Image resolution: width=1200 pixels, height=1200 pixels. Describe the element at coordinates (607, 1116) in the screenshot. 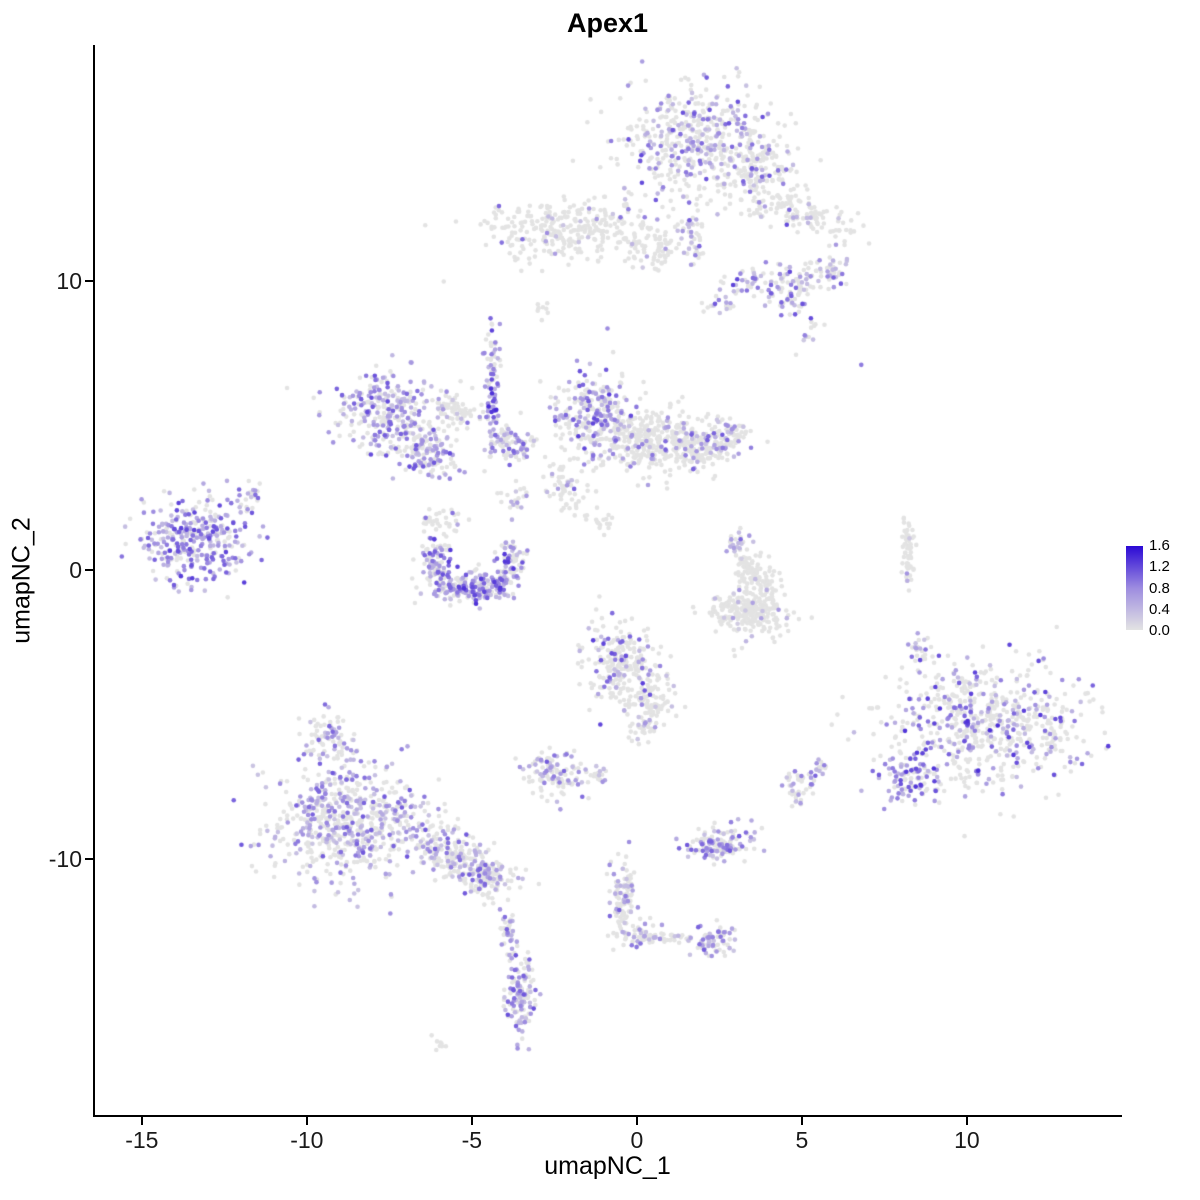

I see `x-axis-line` at that location.